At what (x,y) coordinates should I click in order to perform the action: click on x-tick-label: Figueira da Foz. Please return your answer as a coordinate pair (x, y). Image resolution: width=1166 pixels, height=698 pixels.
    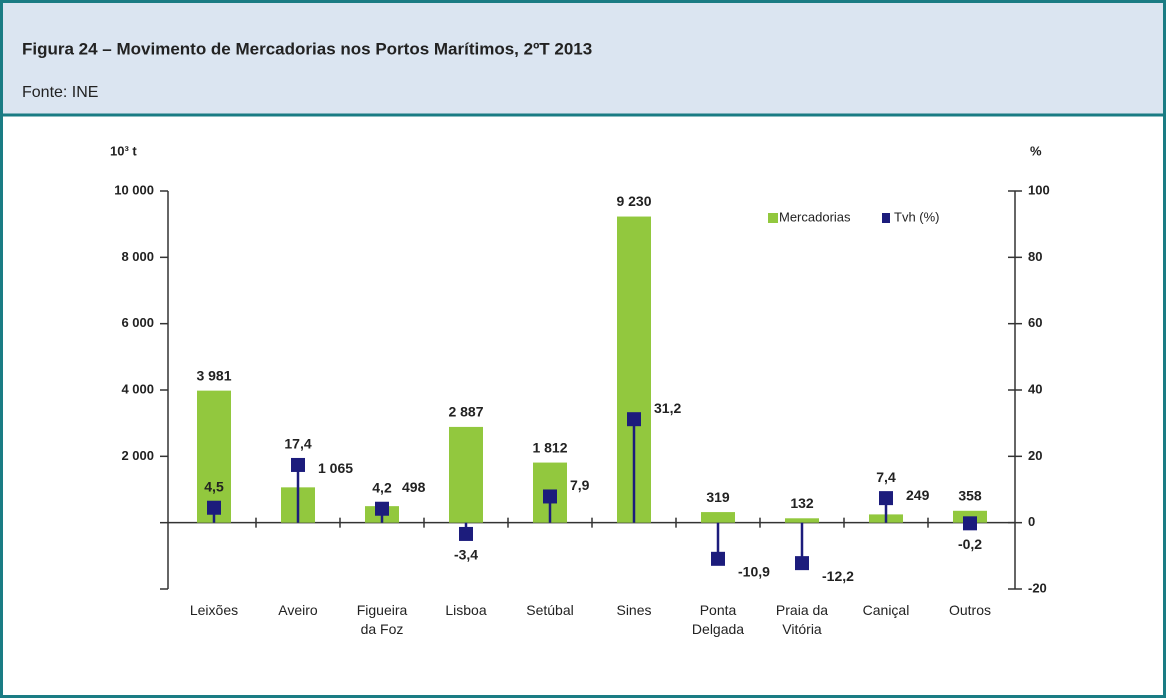
    Looking at the image, I should click on (382, 619).